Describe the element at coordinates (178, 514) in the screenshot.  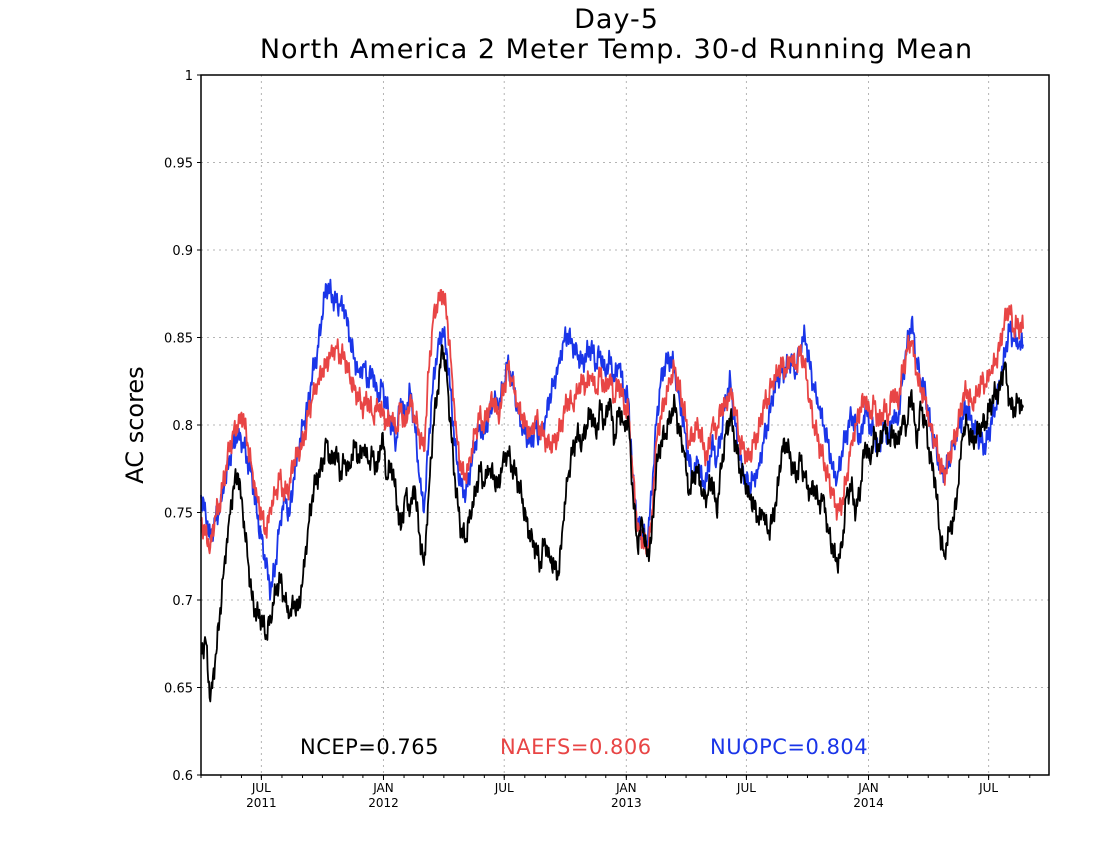
I see `y-tick-label: 0.75` at that location.